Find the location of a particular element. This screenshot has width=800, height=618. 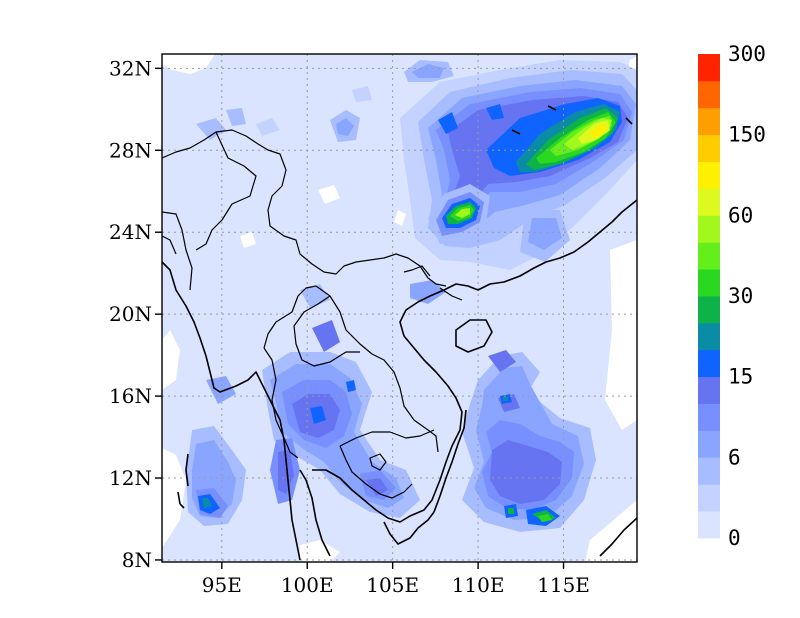

colorbar-label: 300 is located at coordinates (747, 54).